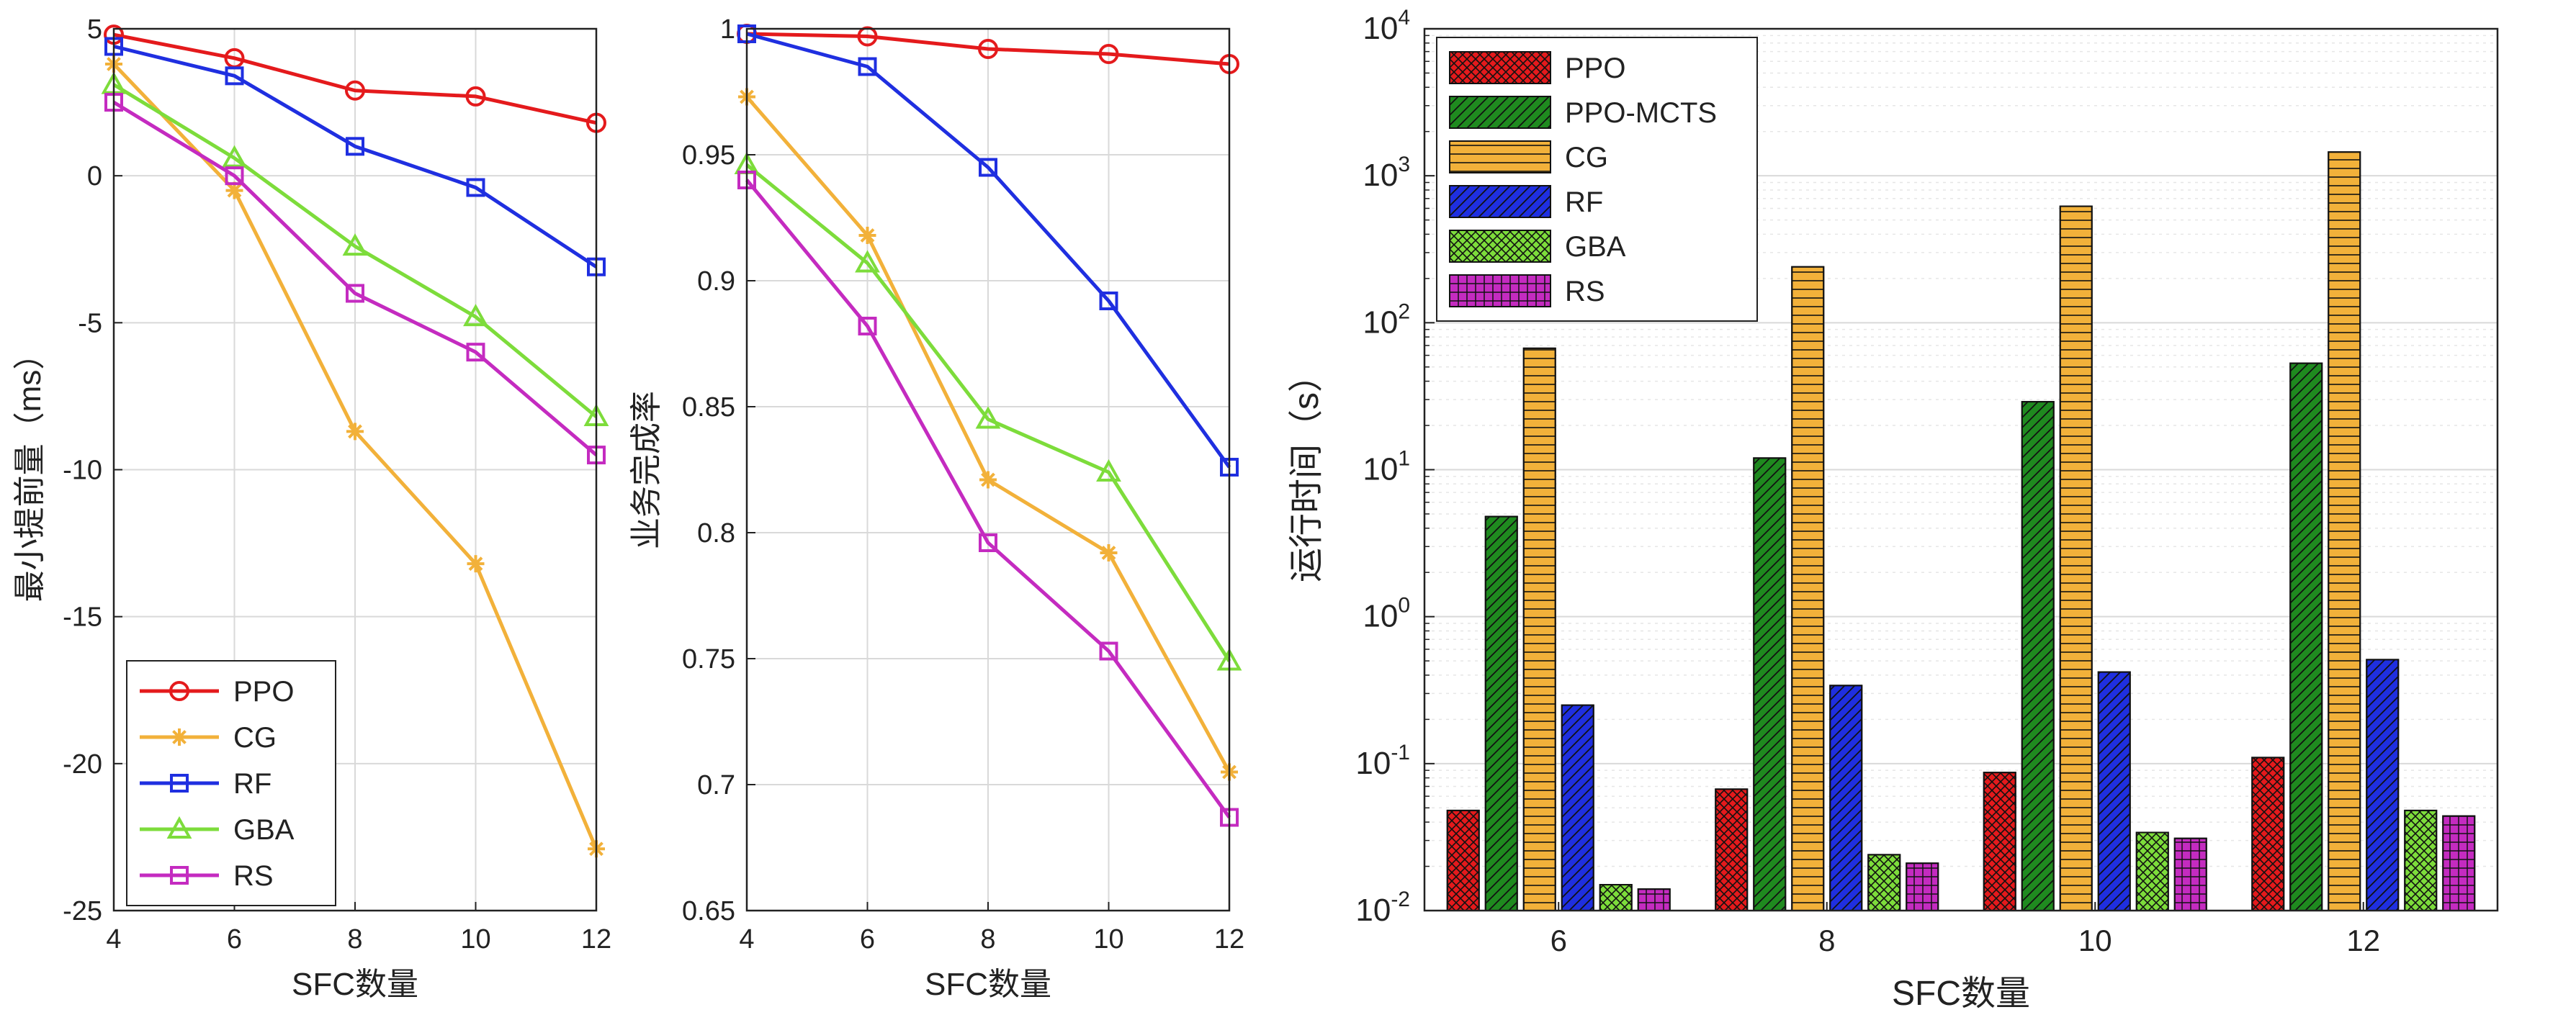  I want to click on y-tick-label: 0.9, so click(716, 281).